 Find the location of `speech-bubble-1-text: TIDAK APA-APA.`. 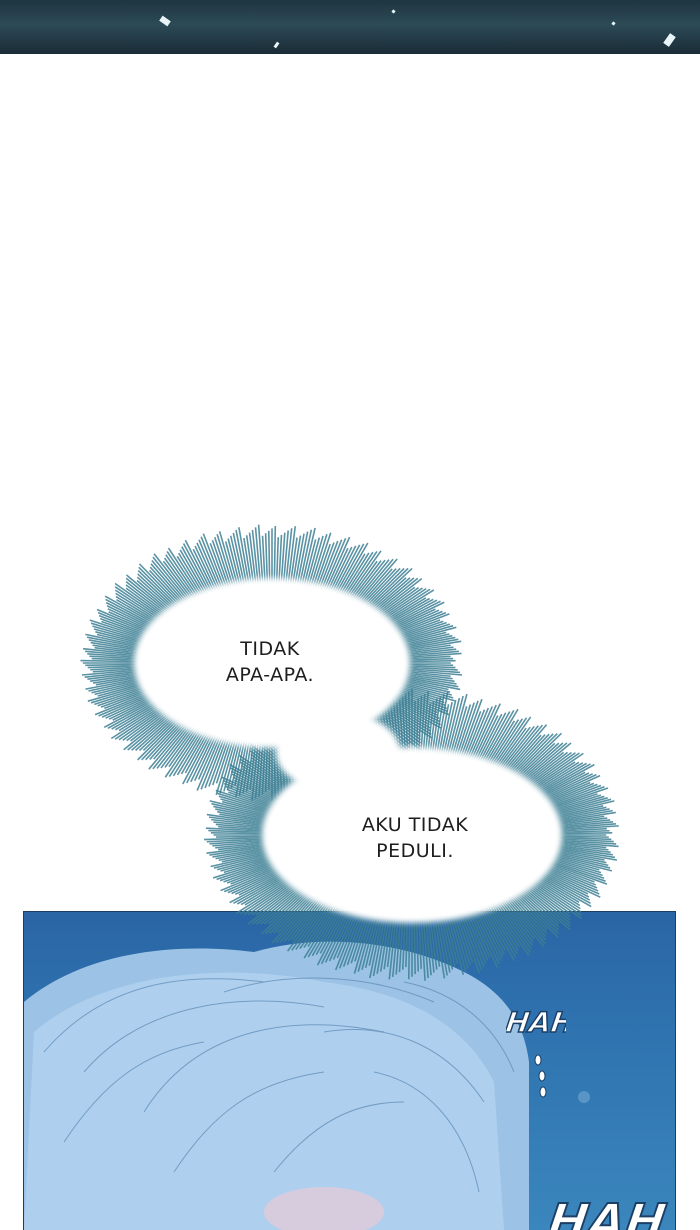

speech-bubble-1-text: TIDAK APA-APA. is located at coordinates (270, 662).